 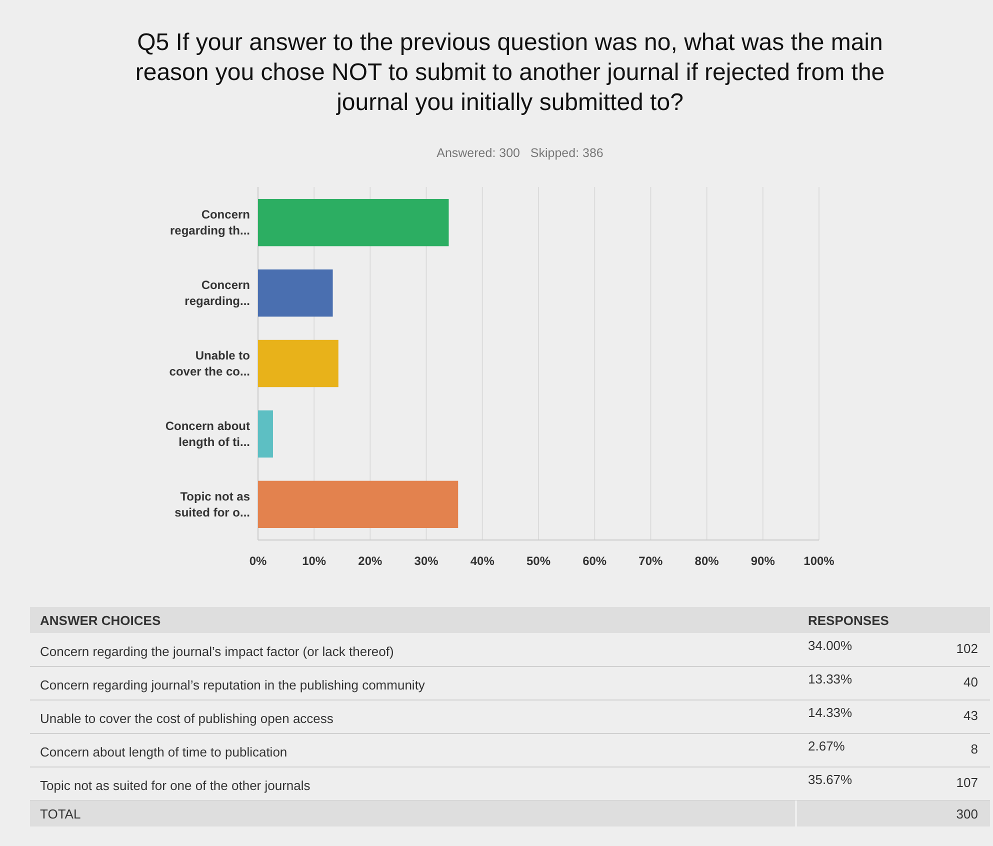 What do you see at coordinates (849, 620) in the screenshot?
I see `text: RESPONSES` at bounding box center [849, 620].